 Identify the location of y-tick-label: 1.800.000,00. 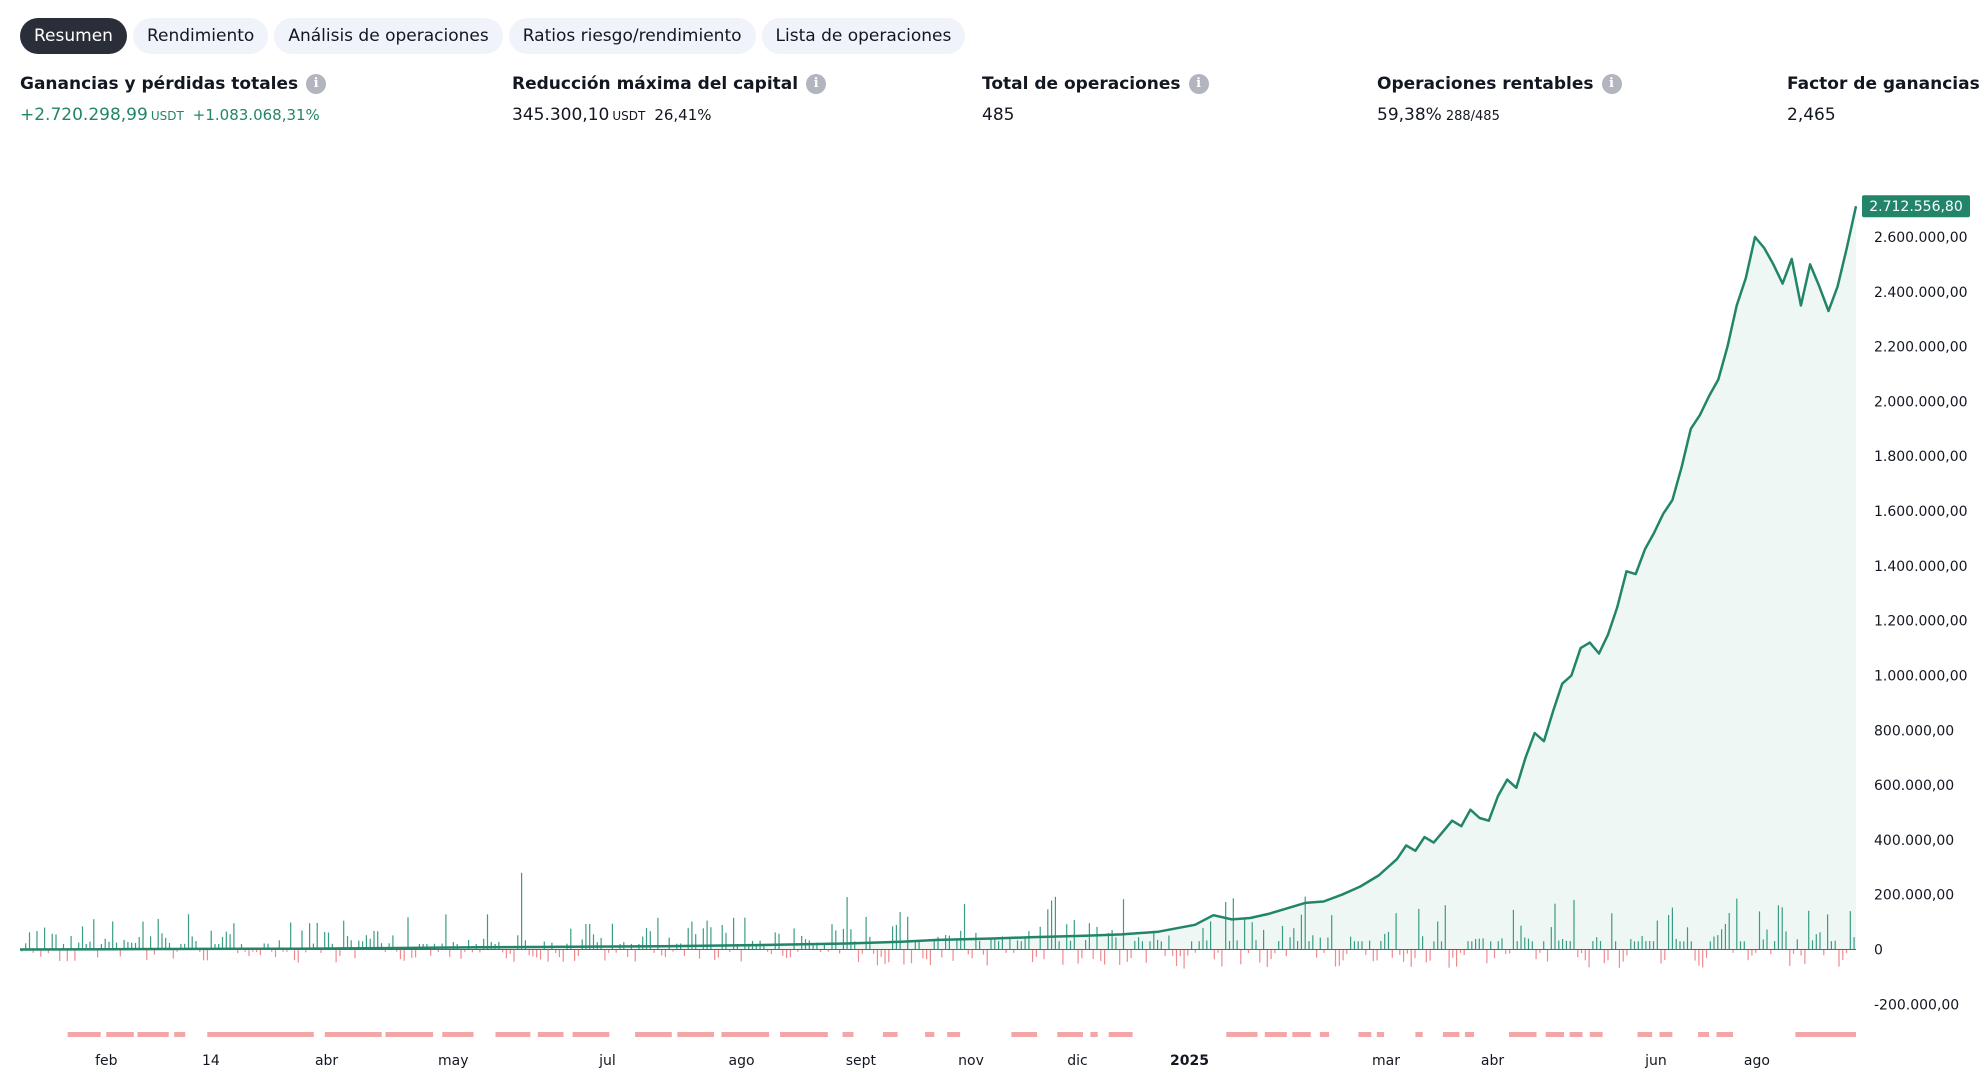
(1921, 457).